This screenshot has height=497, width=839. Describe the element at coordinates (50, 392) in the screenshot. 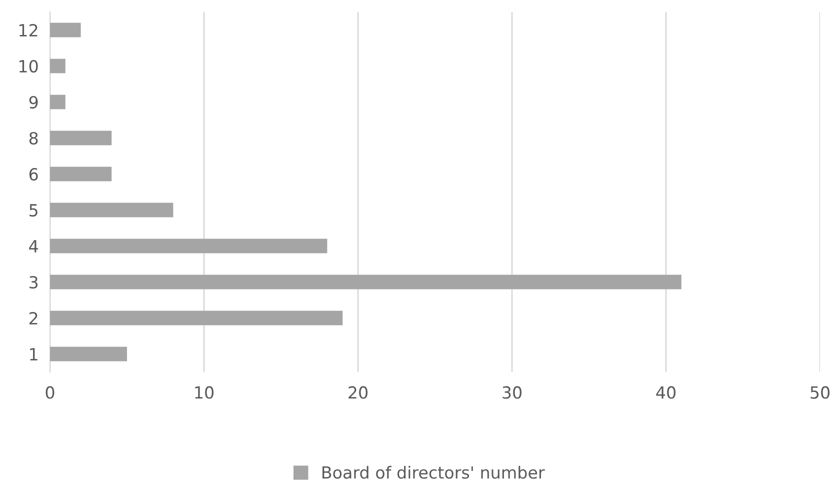

I see `x-tick-label: 0` at that location.